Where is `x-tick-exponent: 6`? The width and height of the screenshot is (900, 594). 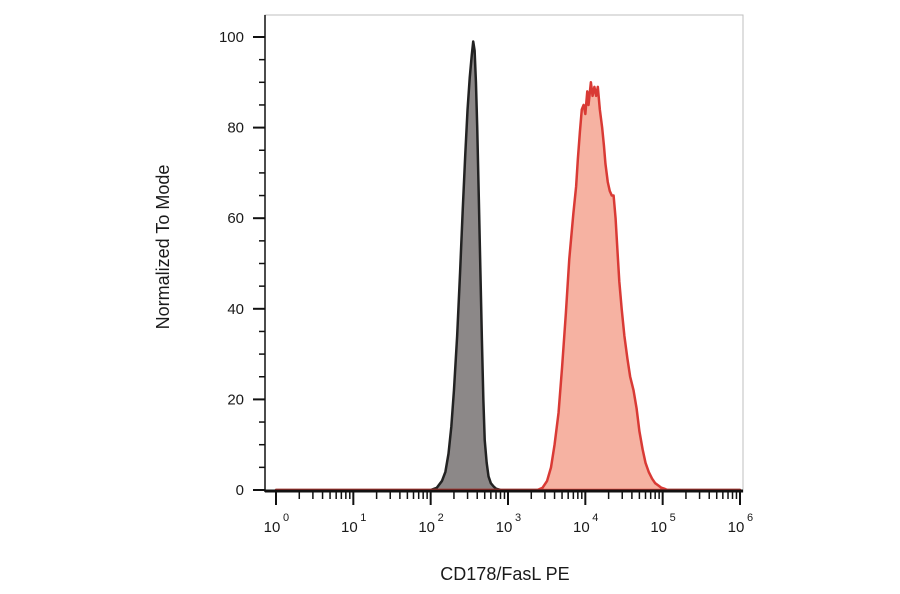
x-tick-exponent: 6 is located at coordinates (750, 518).